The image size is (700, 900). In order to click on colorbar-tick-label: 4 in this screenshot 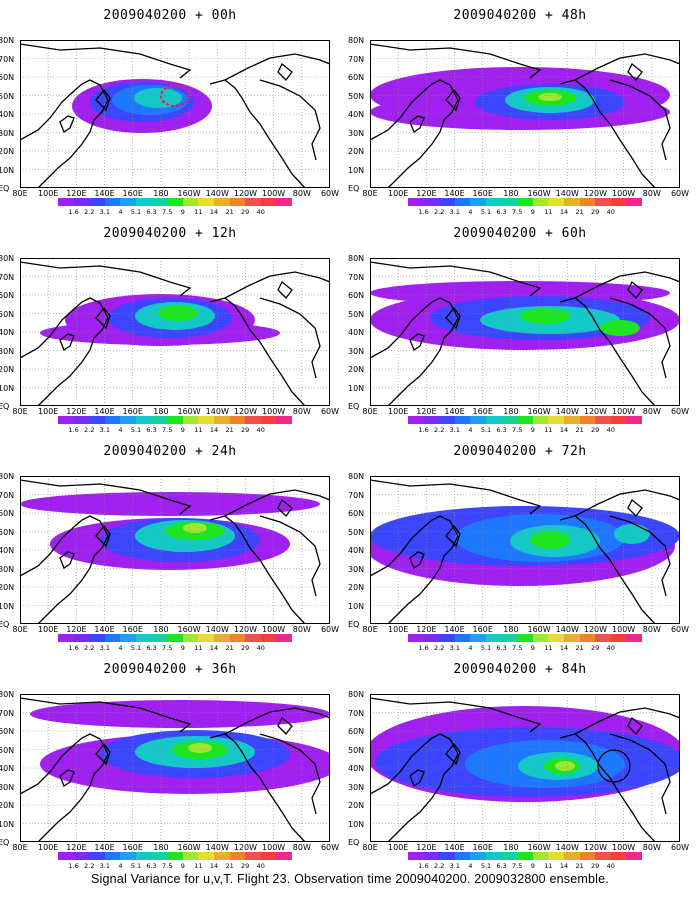, I will do `click(470, 212)`.